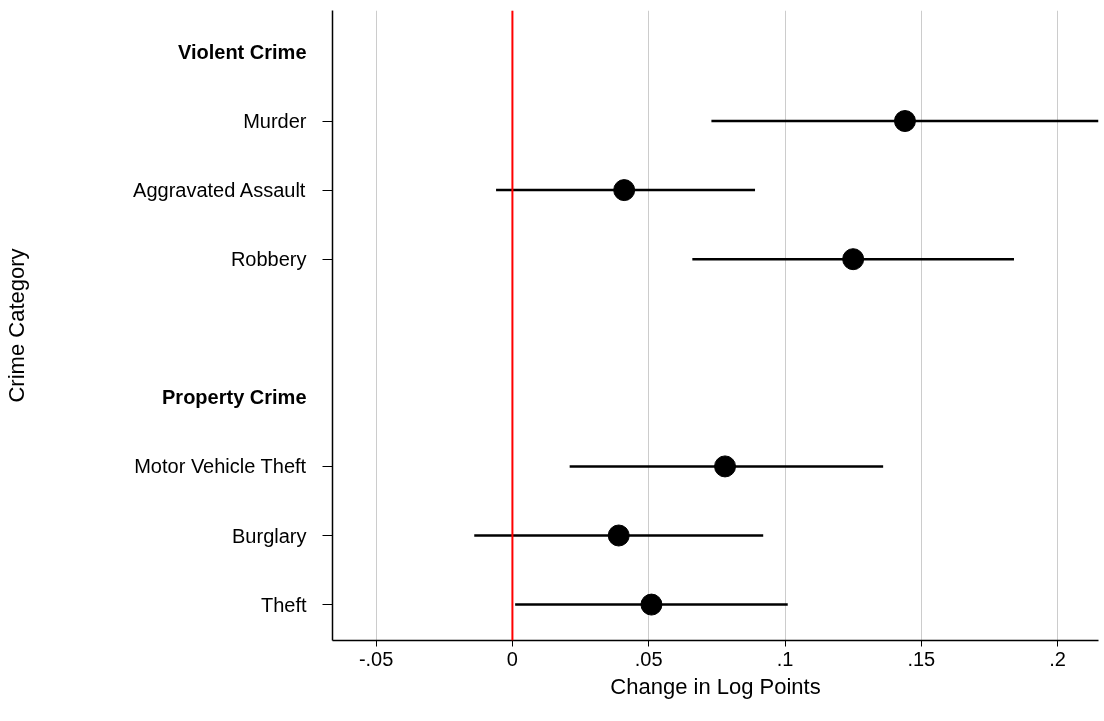 The height and width of the screenshot is (721, 1104). I want to click on x-tick-label: 0, so click(512, 658).